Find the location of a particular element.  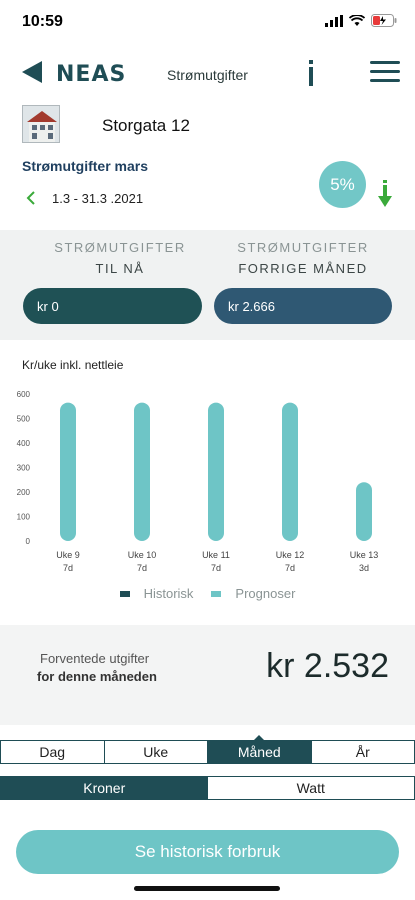

tab-dag: Dag is located at coordinates (53, 752).